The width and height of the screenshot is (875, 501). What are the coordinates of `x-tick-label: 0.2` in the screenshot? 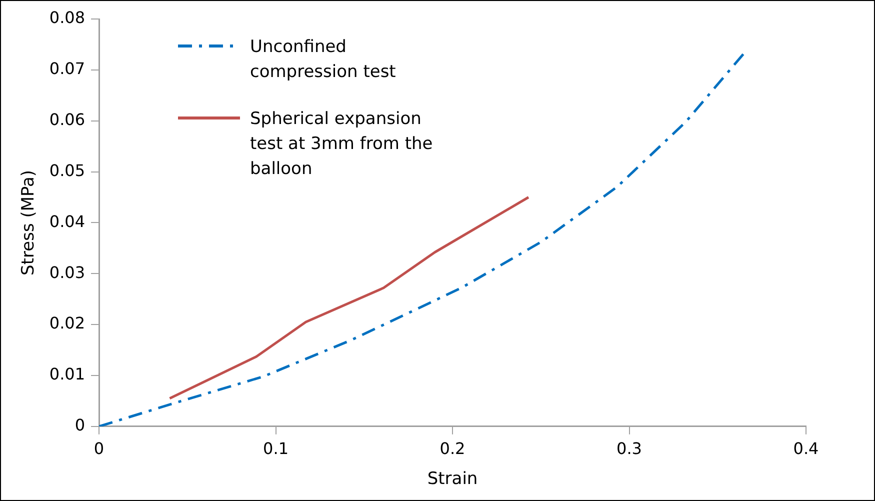 It's located at (453, 448).